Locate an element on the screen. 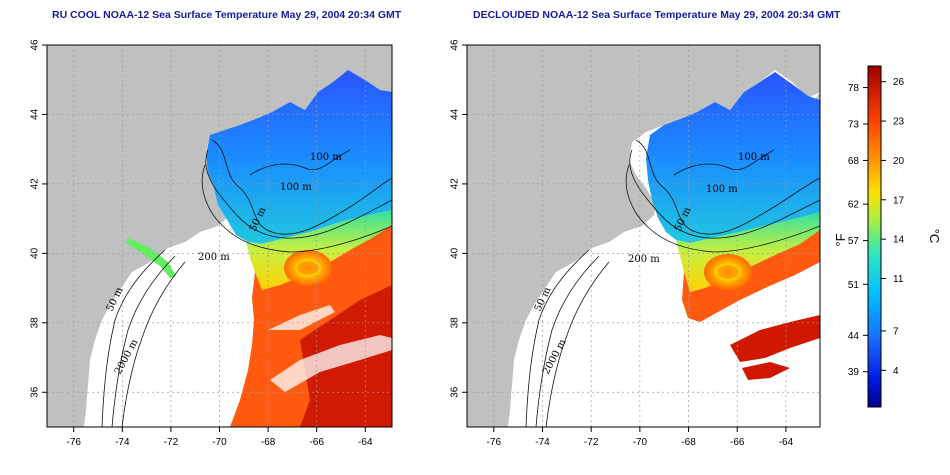 The image size is (950, 475). fahrenheit-tick-label: 39 is located at coordinates (854, 372).